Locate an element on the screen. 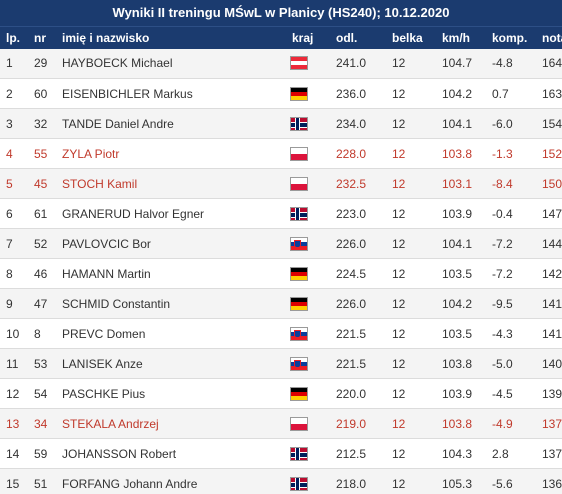 This screenshot has width=562, height=494. bib-cell: 32 is located at coordinates (42, 123).